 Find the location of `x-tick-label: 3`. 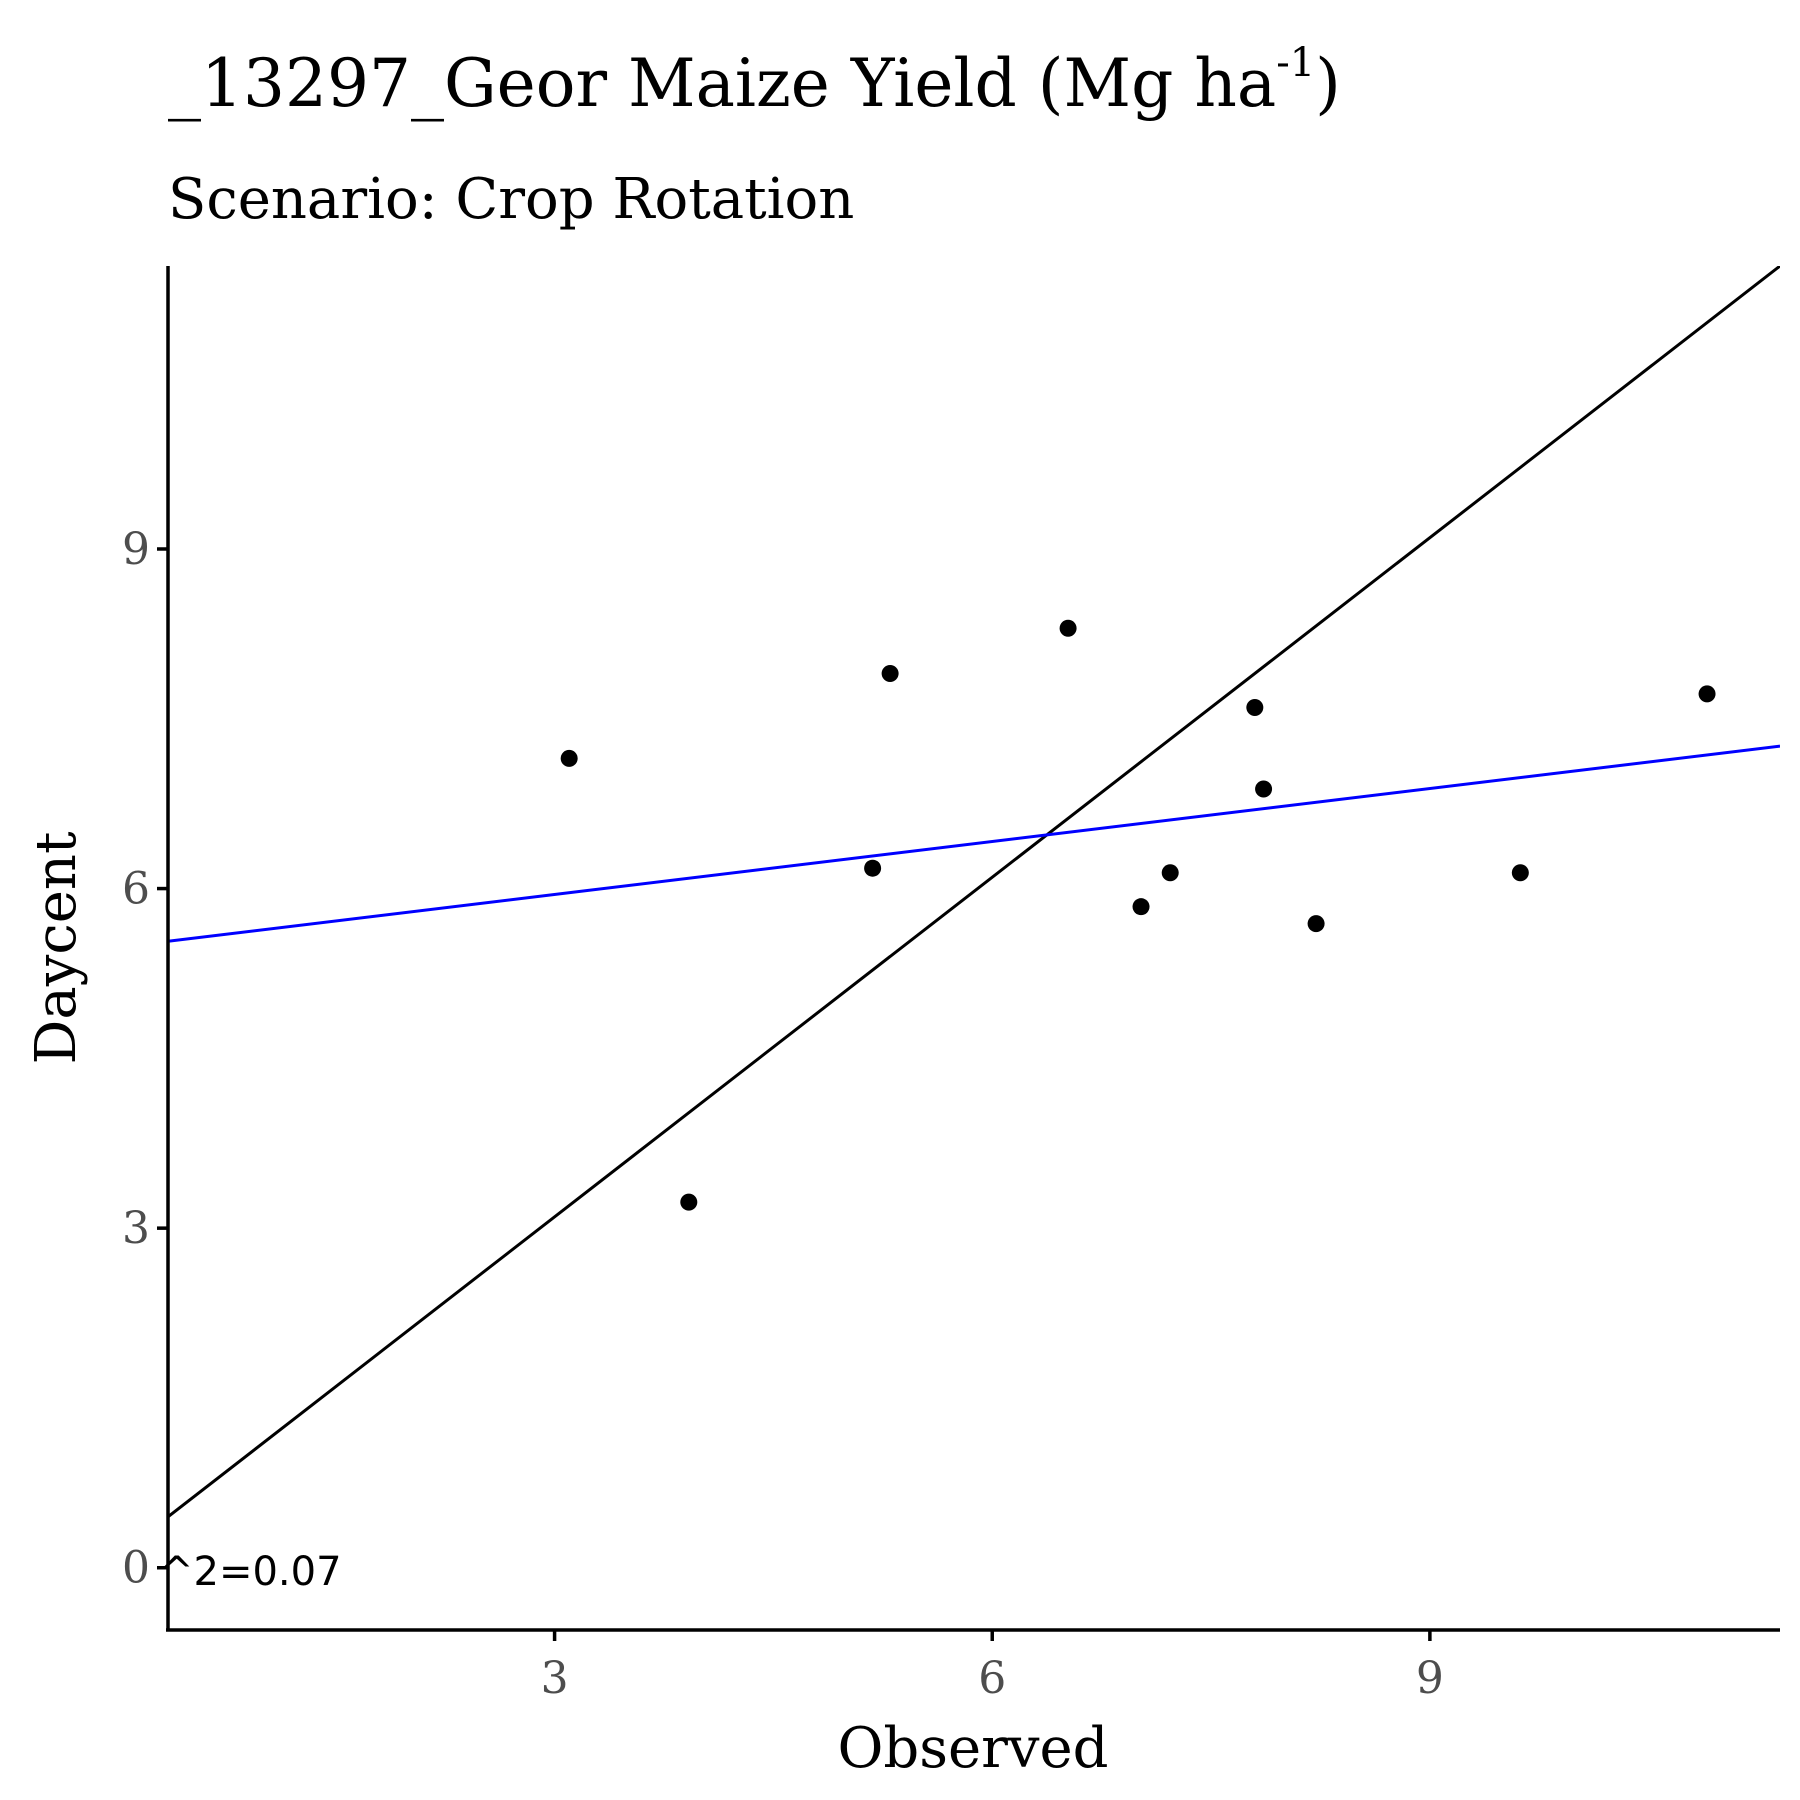

x-tick-label: 3 is located at coordinates (555, 1678).